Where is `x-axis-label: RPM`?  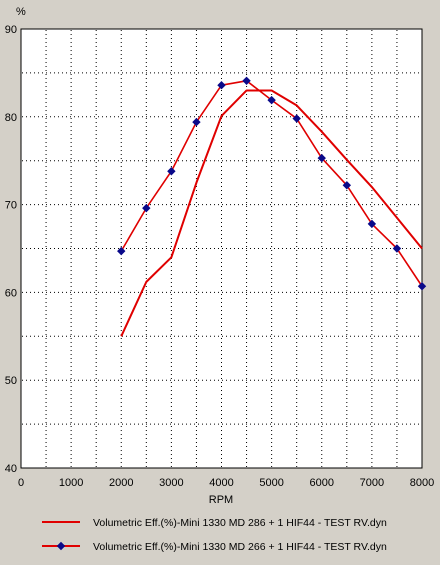
x-axis-label: RPM is located at coordinates (221, 500).